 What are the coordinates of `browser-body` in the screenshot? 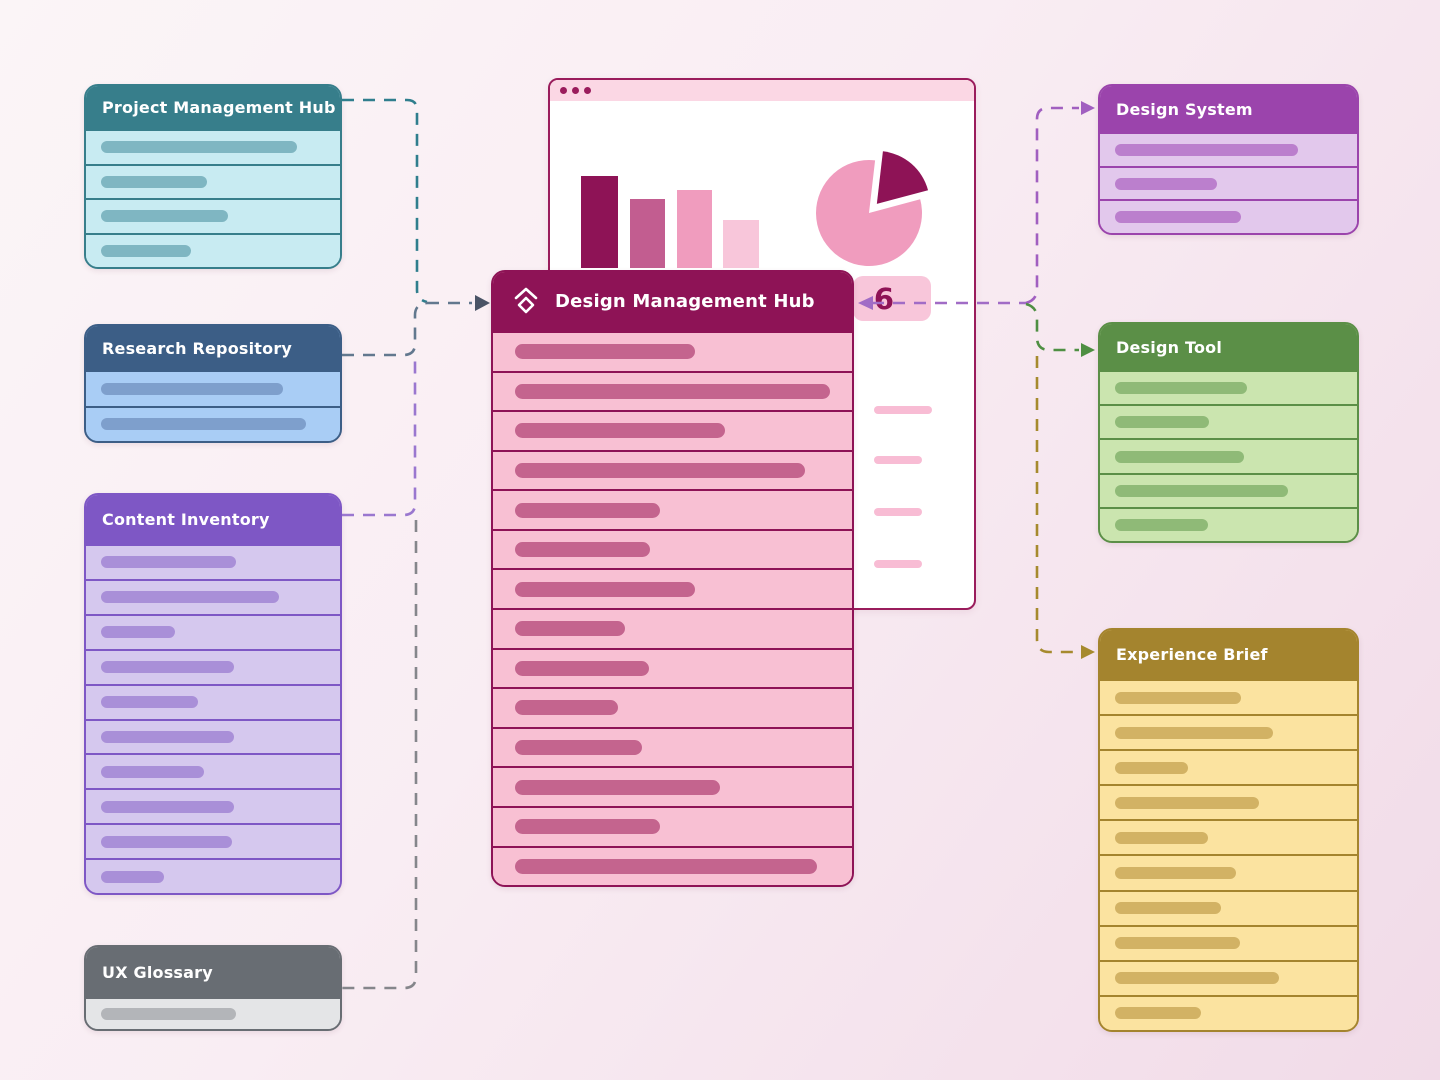 It's located at (762, 354).